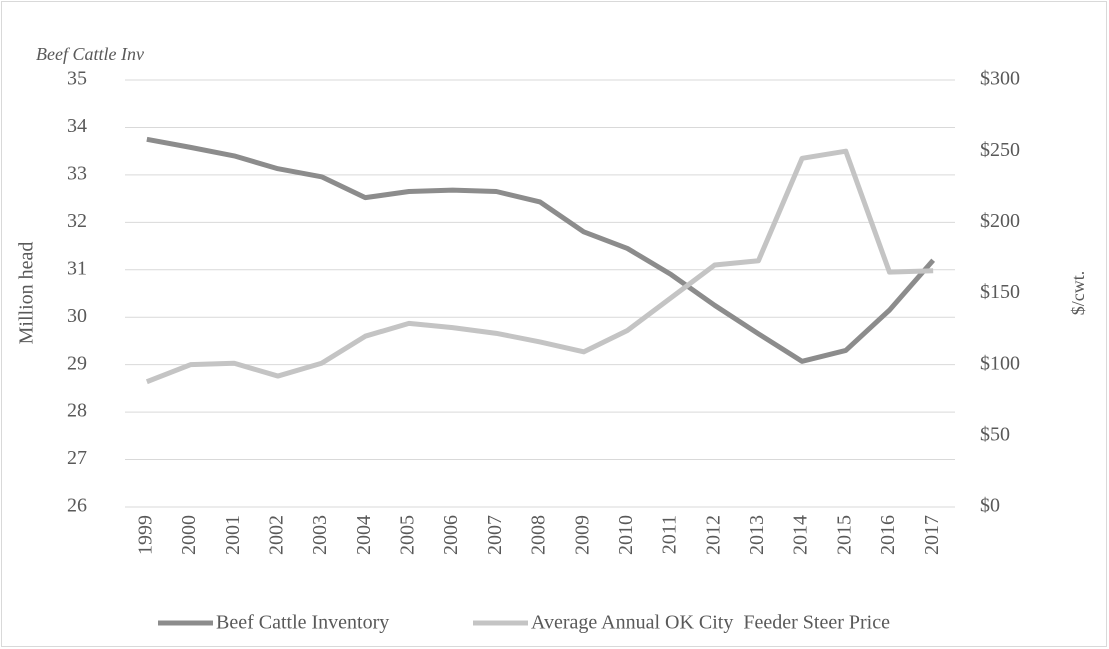 The height and width of the screenshot is (649, 1109). Describe the element at coordinates (932, 535) in the screenshot. I see `x-tick-label: 2017` at that location.